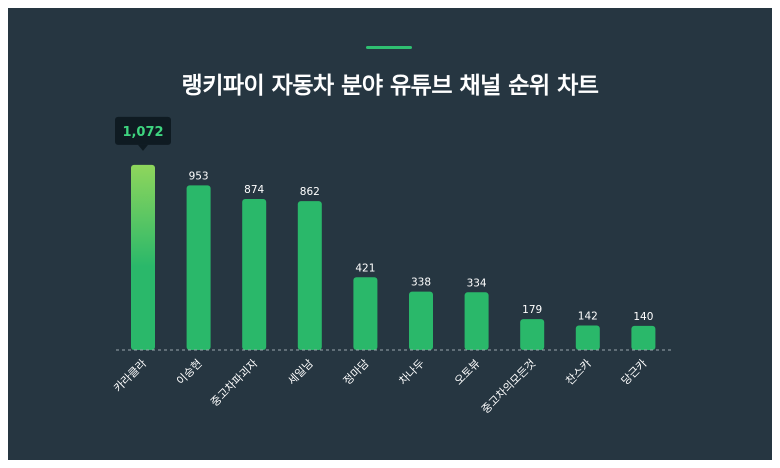 This screenshot has height=468, width=780. What do you see at coordinates (643, 317) in the screenshot?
I see `value-label-10: 140` at bounding box center [643, 317].